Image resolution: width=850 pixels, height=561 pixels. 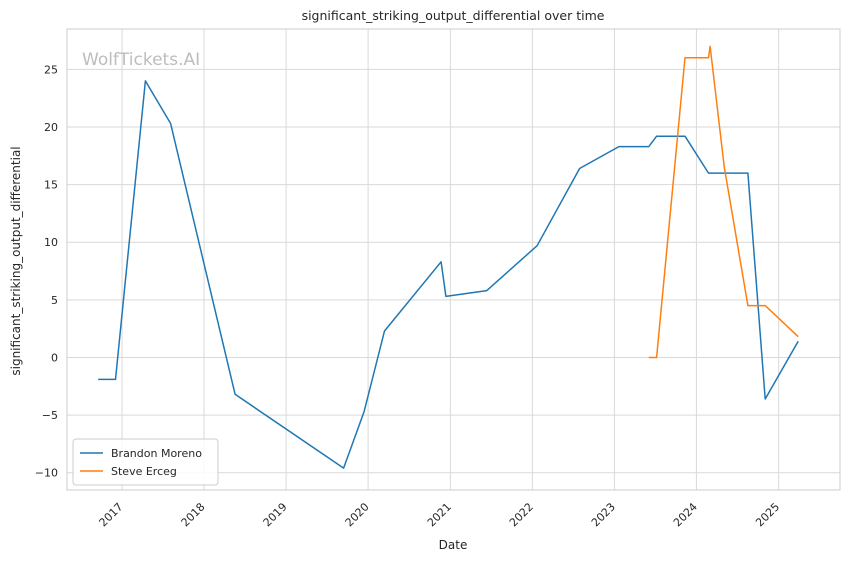 I want to click on y-axis-label: significant_striking_output_differential, so click(x=16, y=260).